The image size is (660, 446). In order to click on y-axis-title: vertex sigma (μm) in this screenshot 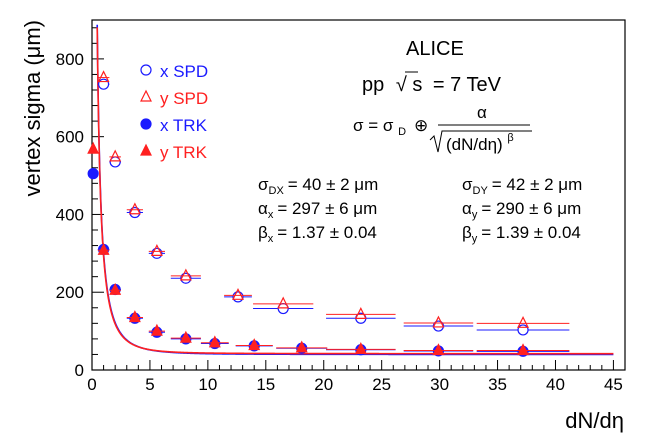, I will do `click(32, 108)`.